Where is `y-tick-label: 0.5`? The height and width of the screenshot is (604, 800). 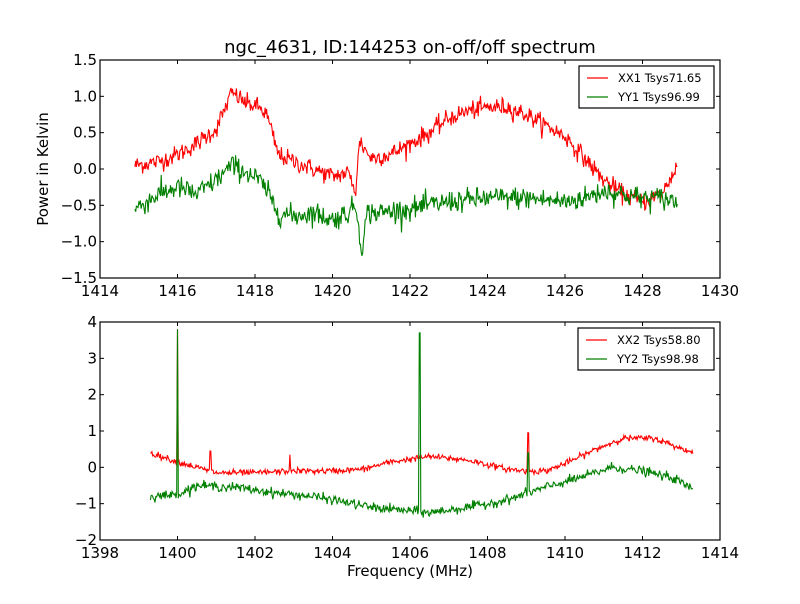 y-tick-label: 0.5 is located at coordinates (85, 133).